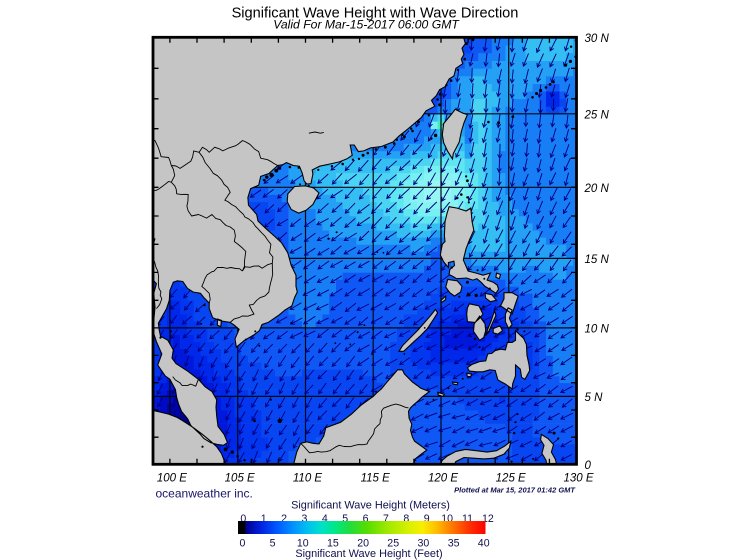 The width and height of the screenshot is (755, 560). Describe the element at coordinates (363, 544) in the screenshot. I see `svg-text: 20` at that location.